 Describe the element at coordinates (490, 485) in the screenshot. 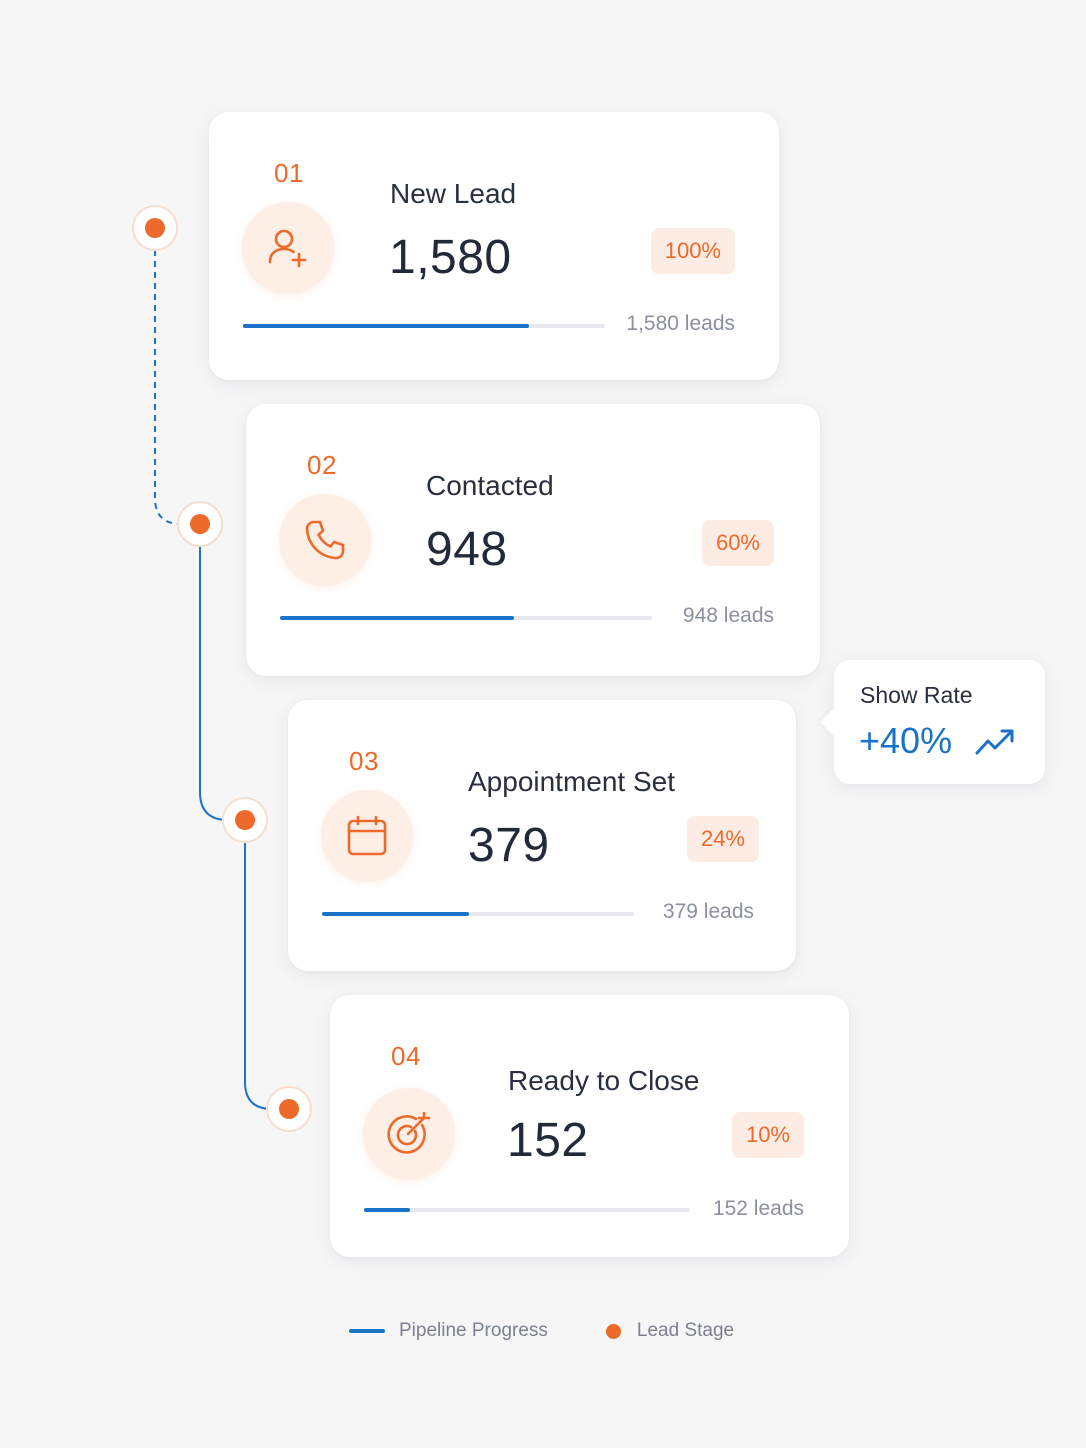

I see `stage-title: Contacted` at that location.